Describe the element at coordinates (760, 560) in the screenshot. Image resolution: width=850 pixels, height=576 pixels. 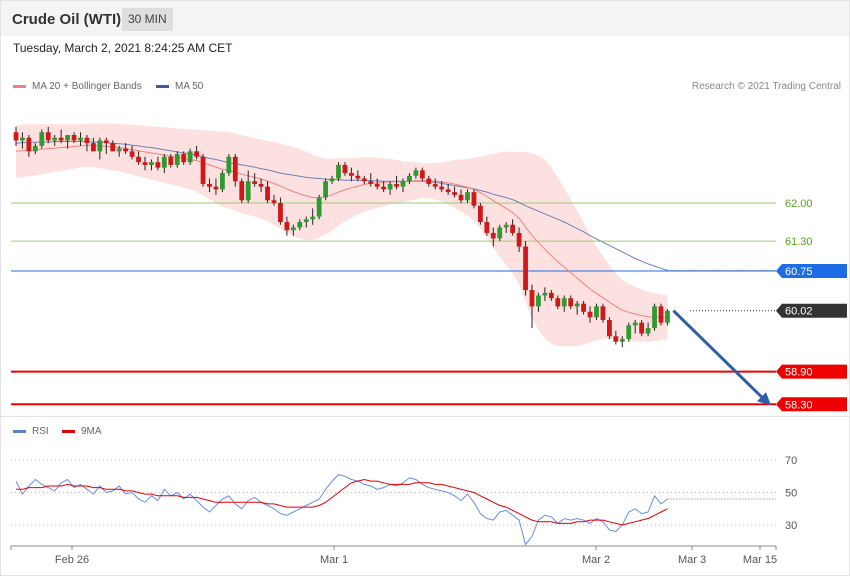
I see `x-axis-label: Mar 15` at that location.